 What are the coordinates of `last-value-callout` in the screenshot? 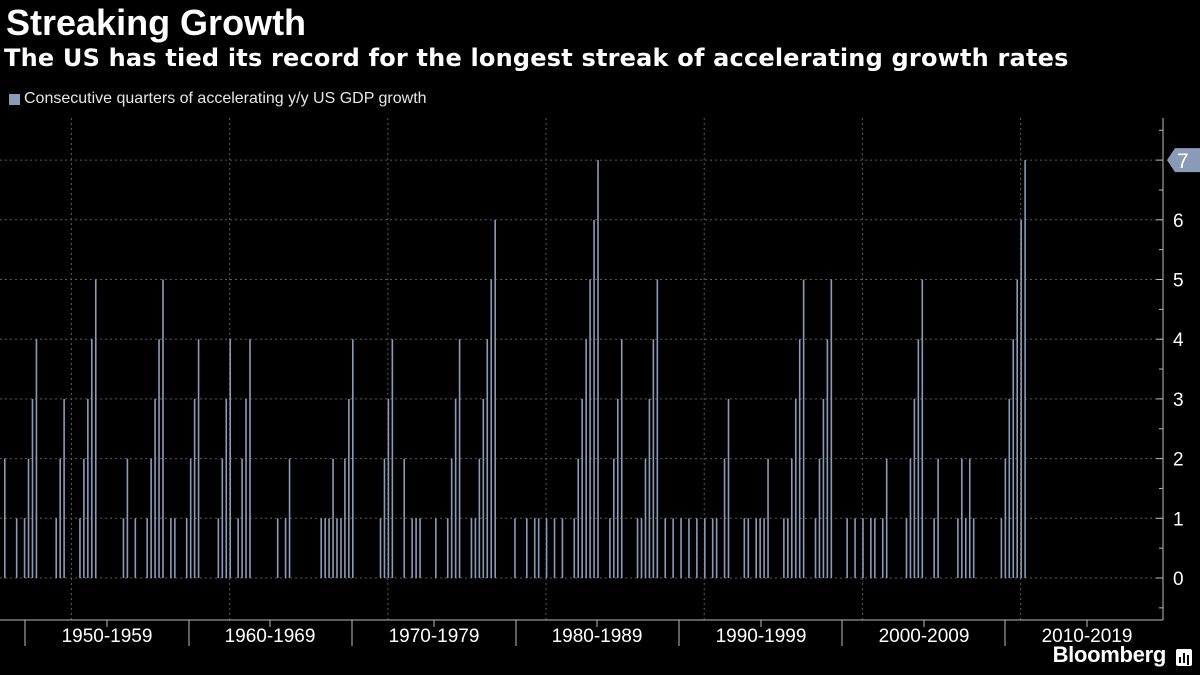 It's located at (1183, 160).